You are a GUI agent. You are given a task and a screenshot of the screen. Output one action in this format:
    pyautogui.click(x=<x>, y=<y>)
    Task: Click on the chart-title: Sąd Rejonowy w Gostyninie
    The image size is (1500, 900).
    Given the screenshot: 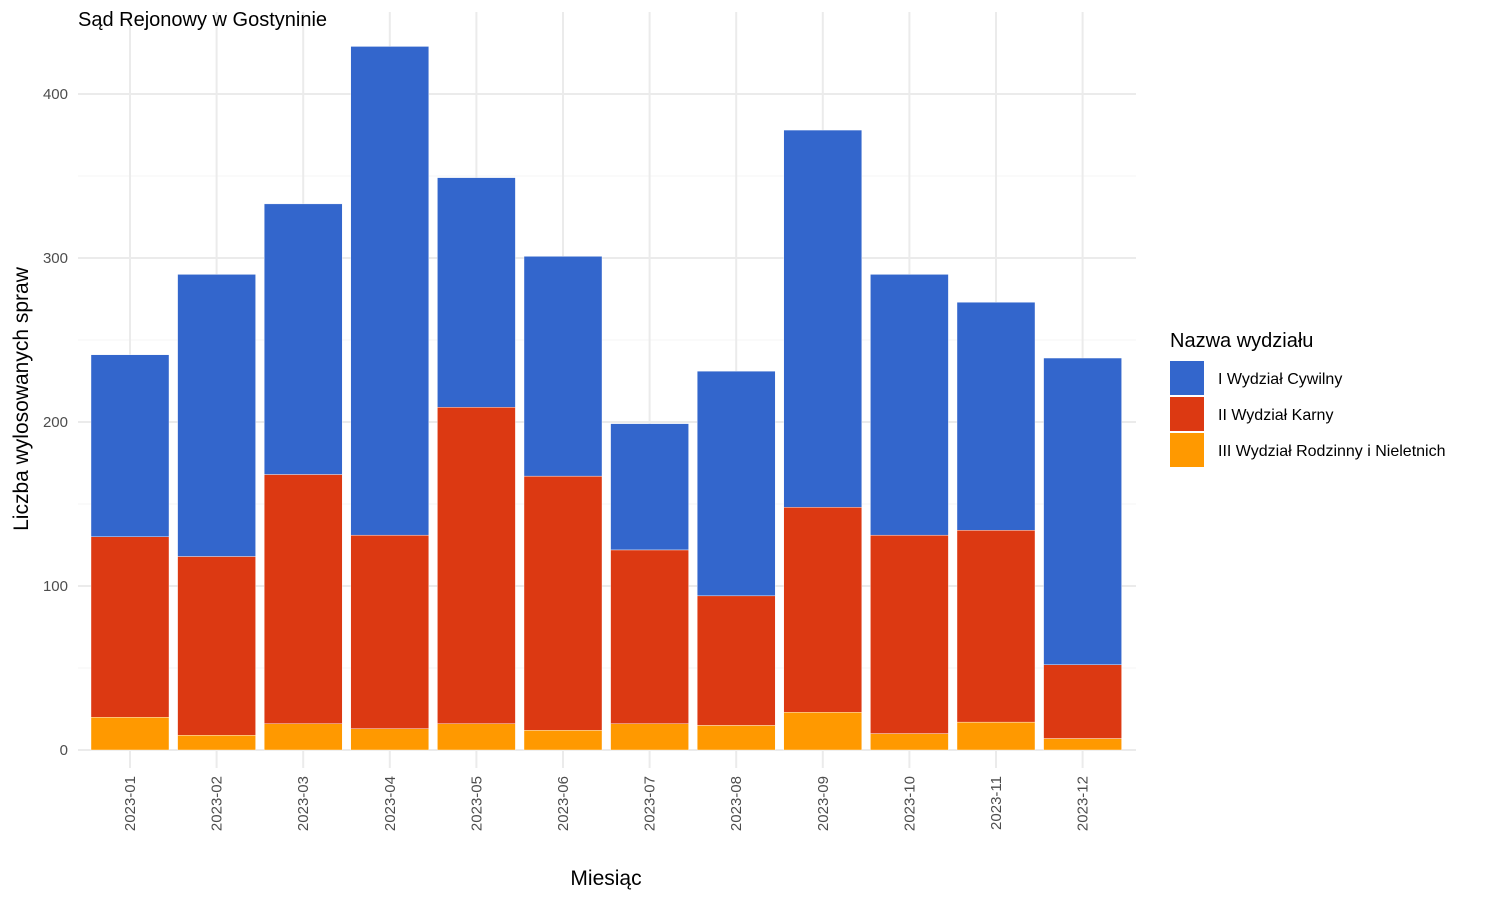 What is the action you would take?
    pyautogui.click(x=202, y=20)
    